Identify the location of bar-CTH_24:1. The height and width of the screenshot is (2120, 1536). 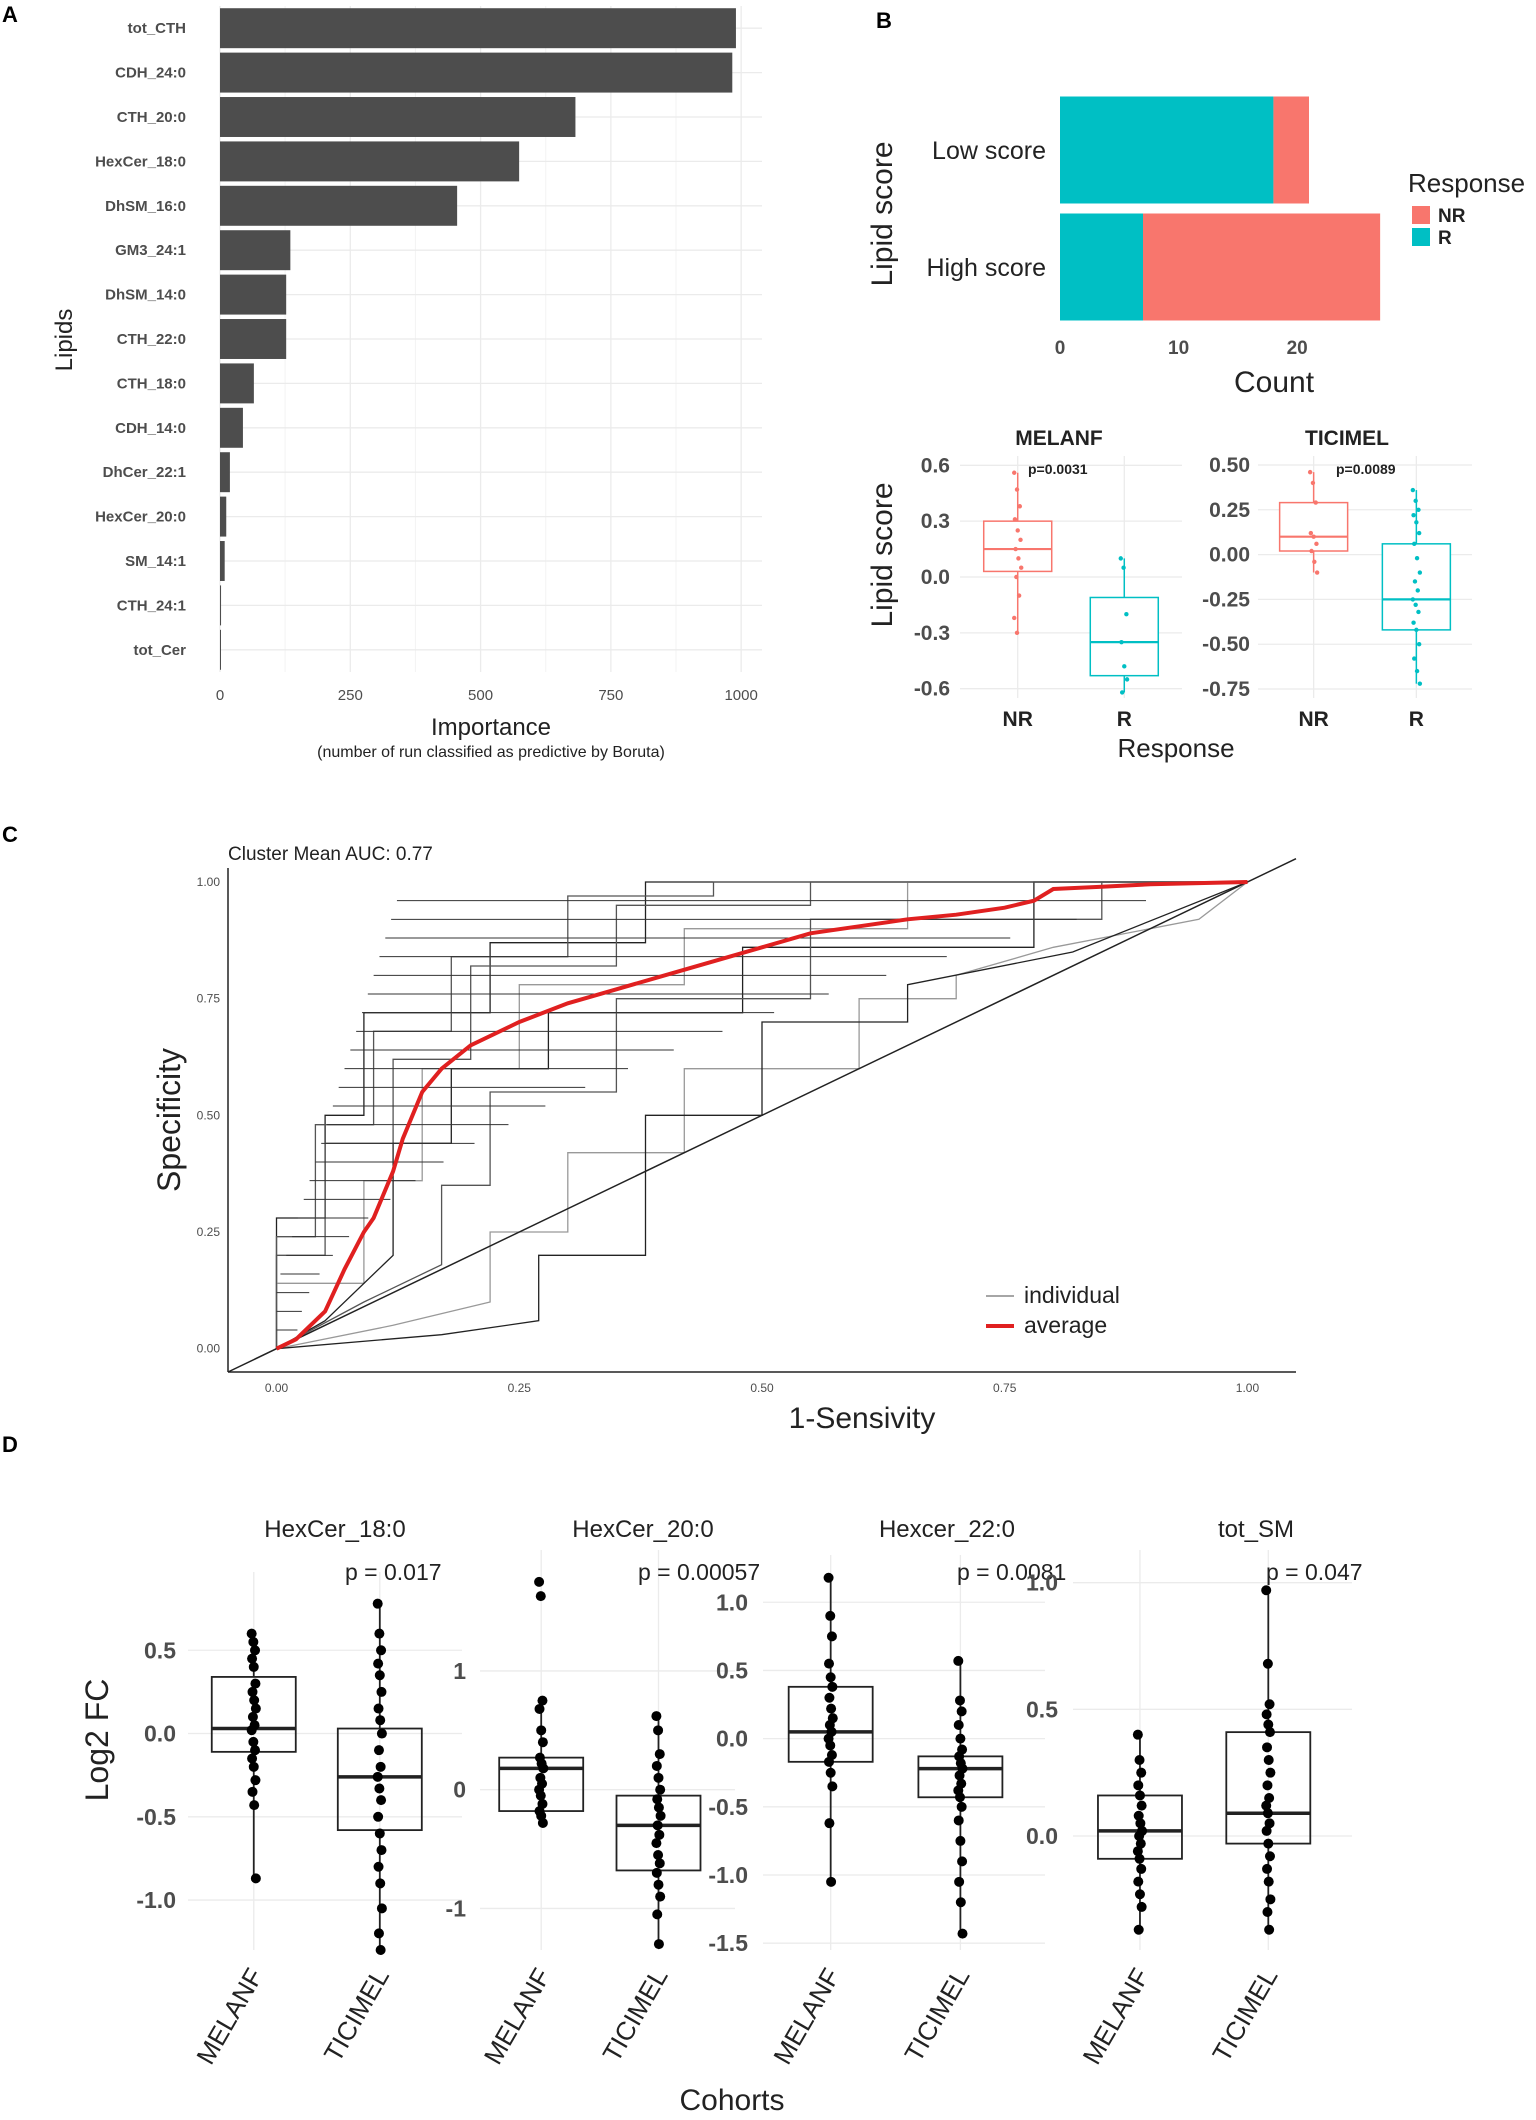
(221, 605).